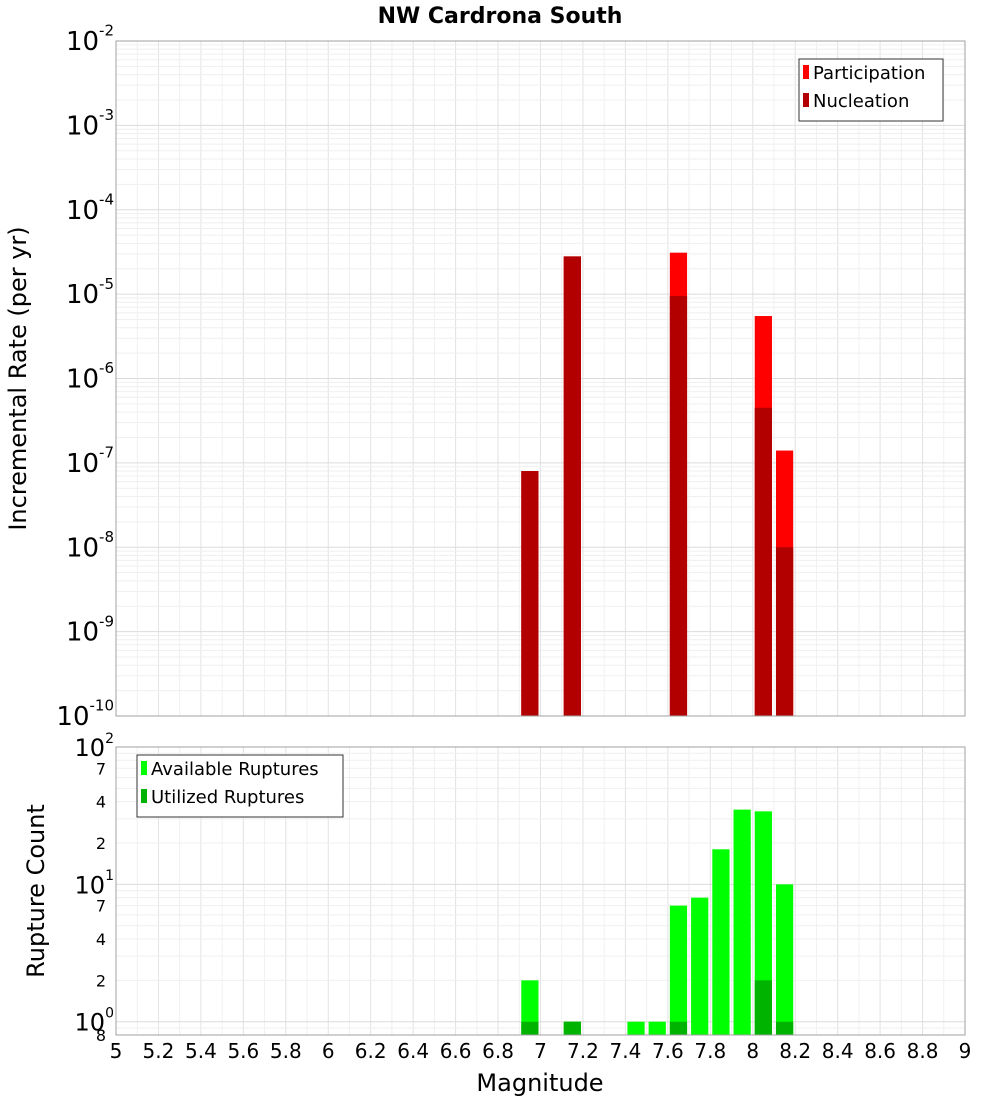 This screenshot has height=1100, width=1000. What do you see at coordinates (90, 376) in the screenshot?
I see `y-tick-label: 10⁻⁶` at bounding box center [90, 376].